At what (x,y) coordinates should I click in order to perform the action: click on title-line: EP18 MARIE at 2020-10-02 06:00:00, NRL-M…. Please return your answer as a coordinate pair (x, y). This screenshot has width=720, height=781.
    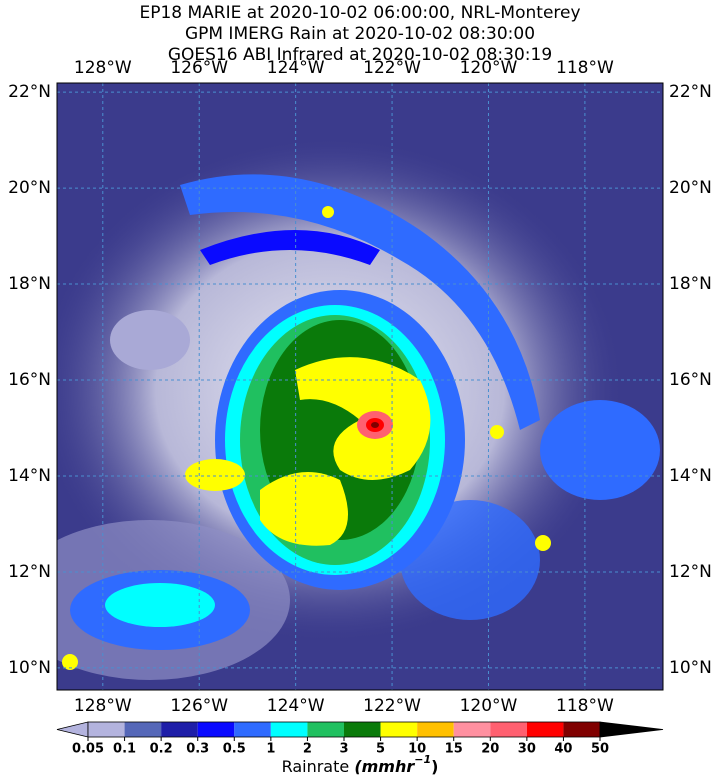
    Looking at the image, I should click on (359, 13).